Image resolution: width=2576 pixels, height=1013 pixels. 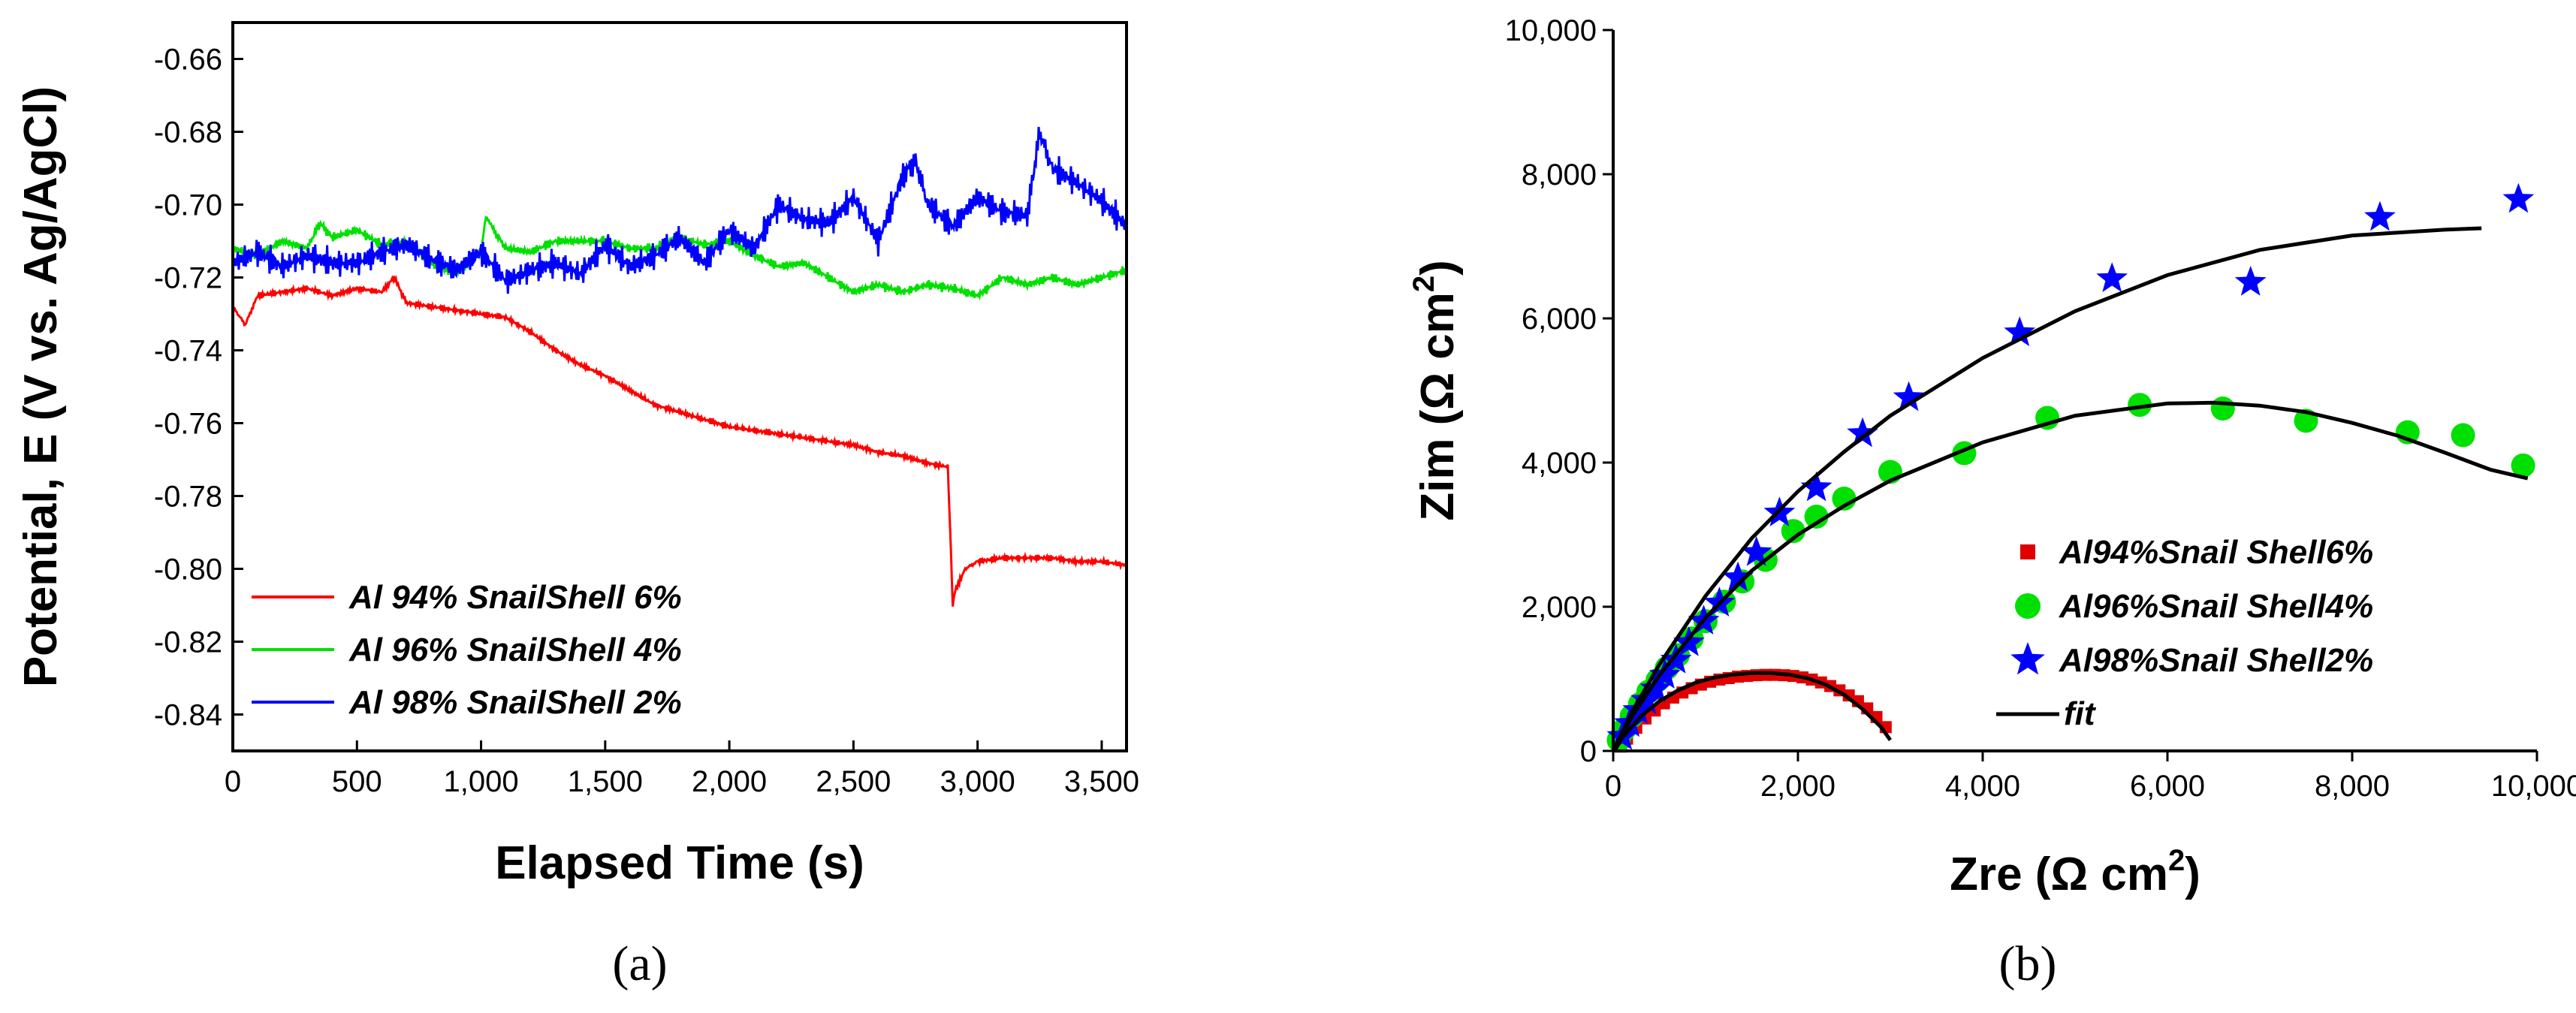 What do you see at coordinates (515, 597) in the screenshot?
I see `panel-a-legend-label: Al 94% SnailShell 6%` at bounding box center [515, 597].